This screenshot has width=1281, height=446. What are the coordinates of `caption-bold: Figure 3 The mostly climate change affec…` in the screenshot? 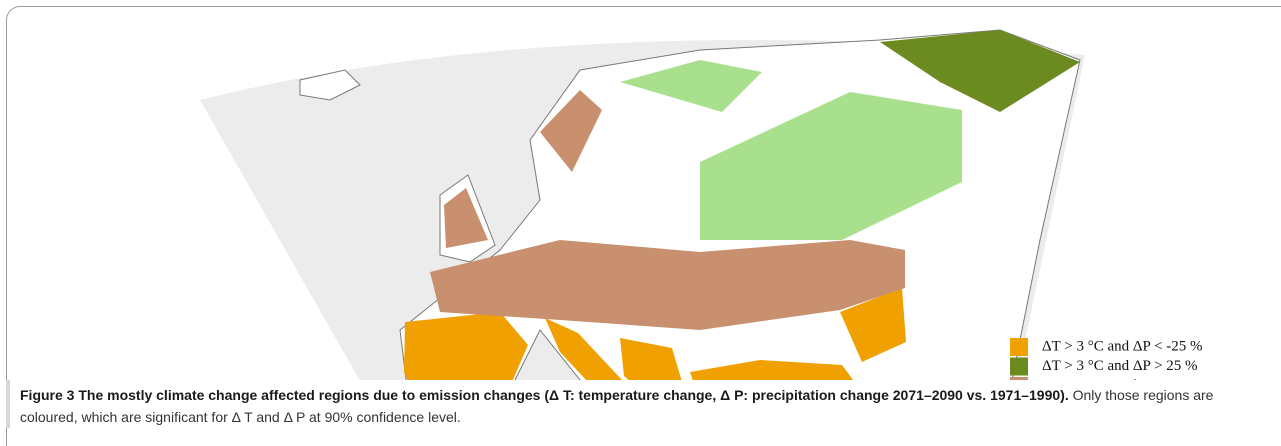 It's located at (544, 395).